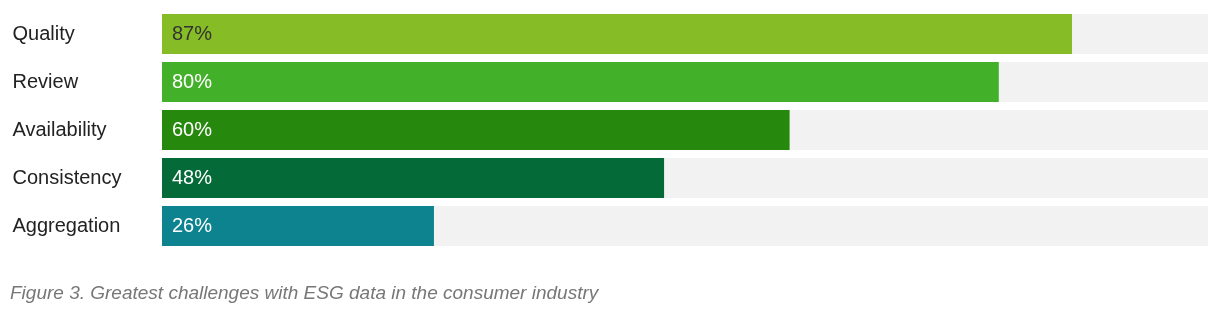 The height and width of the screenshot is (320, 1220). I want to click on data-label: 48%, so click(192, 177).